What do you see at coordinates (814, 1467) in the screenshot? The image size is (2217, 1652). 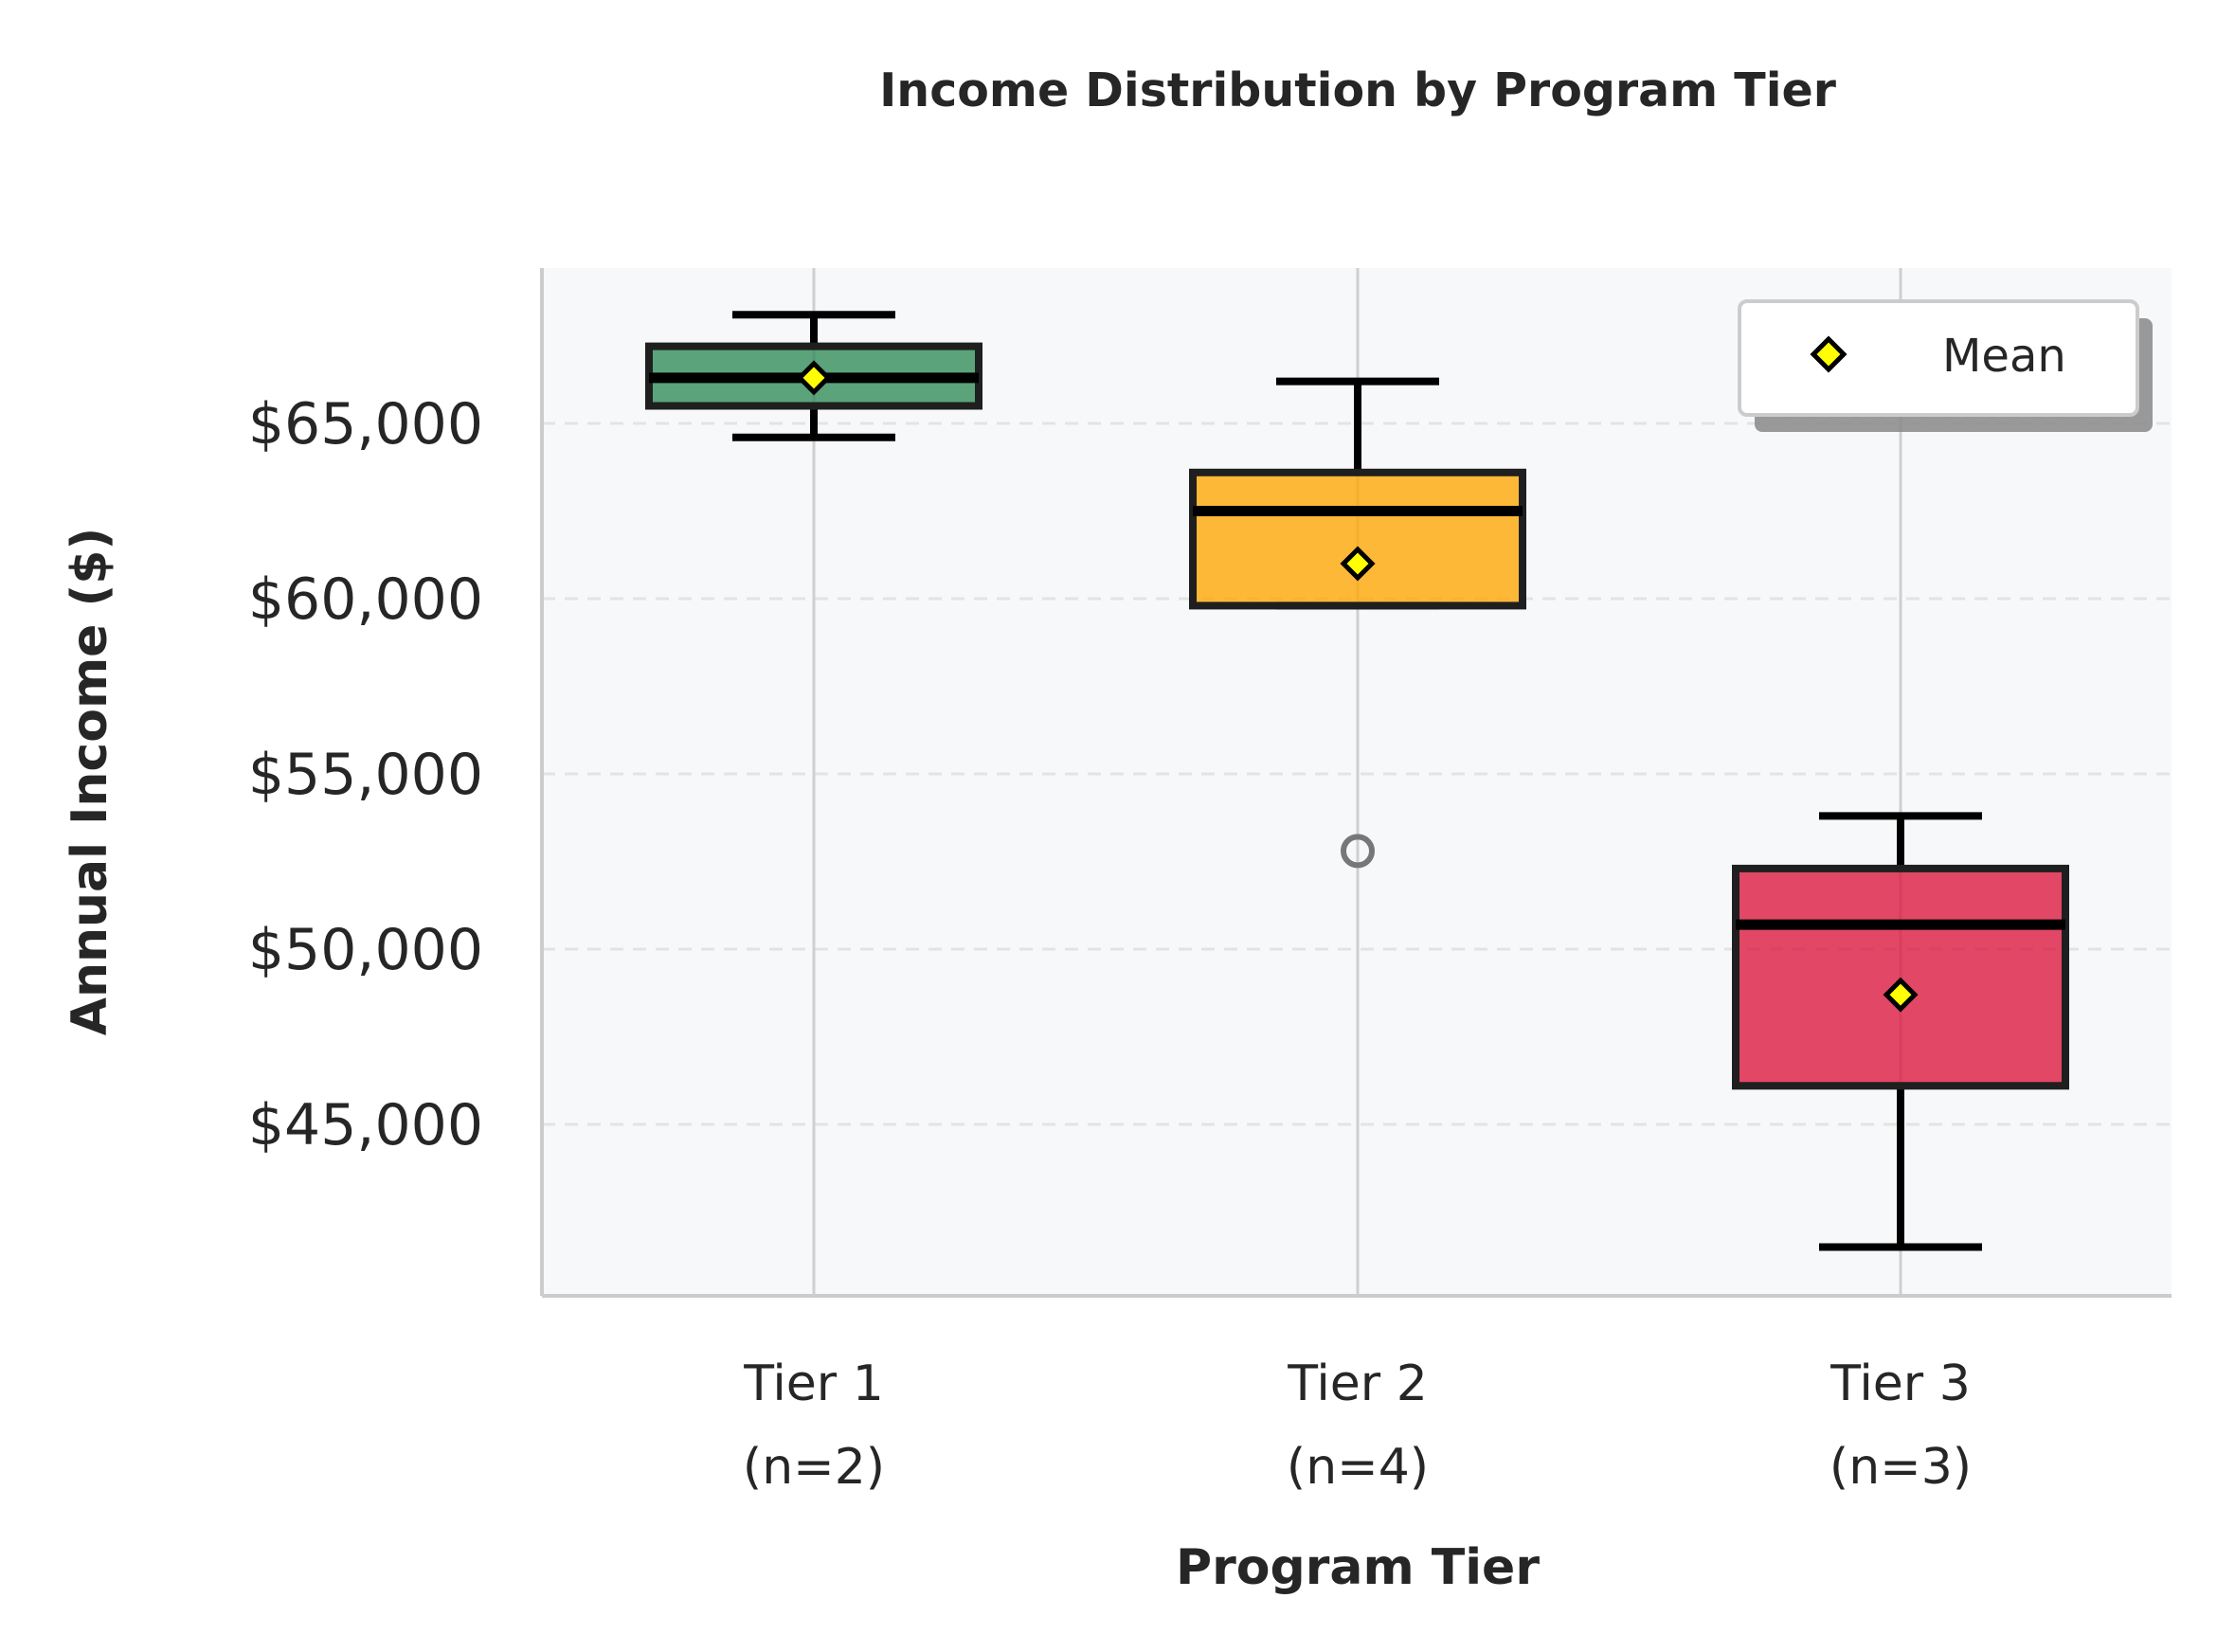 I see `x-tick-sublabel: (n=2)` at bounding box center [814, 1467].